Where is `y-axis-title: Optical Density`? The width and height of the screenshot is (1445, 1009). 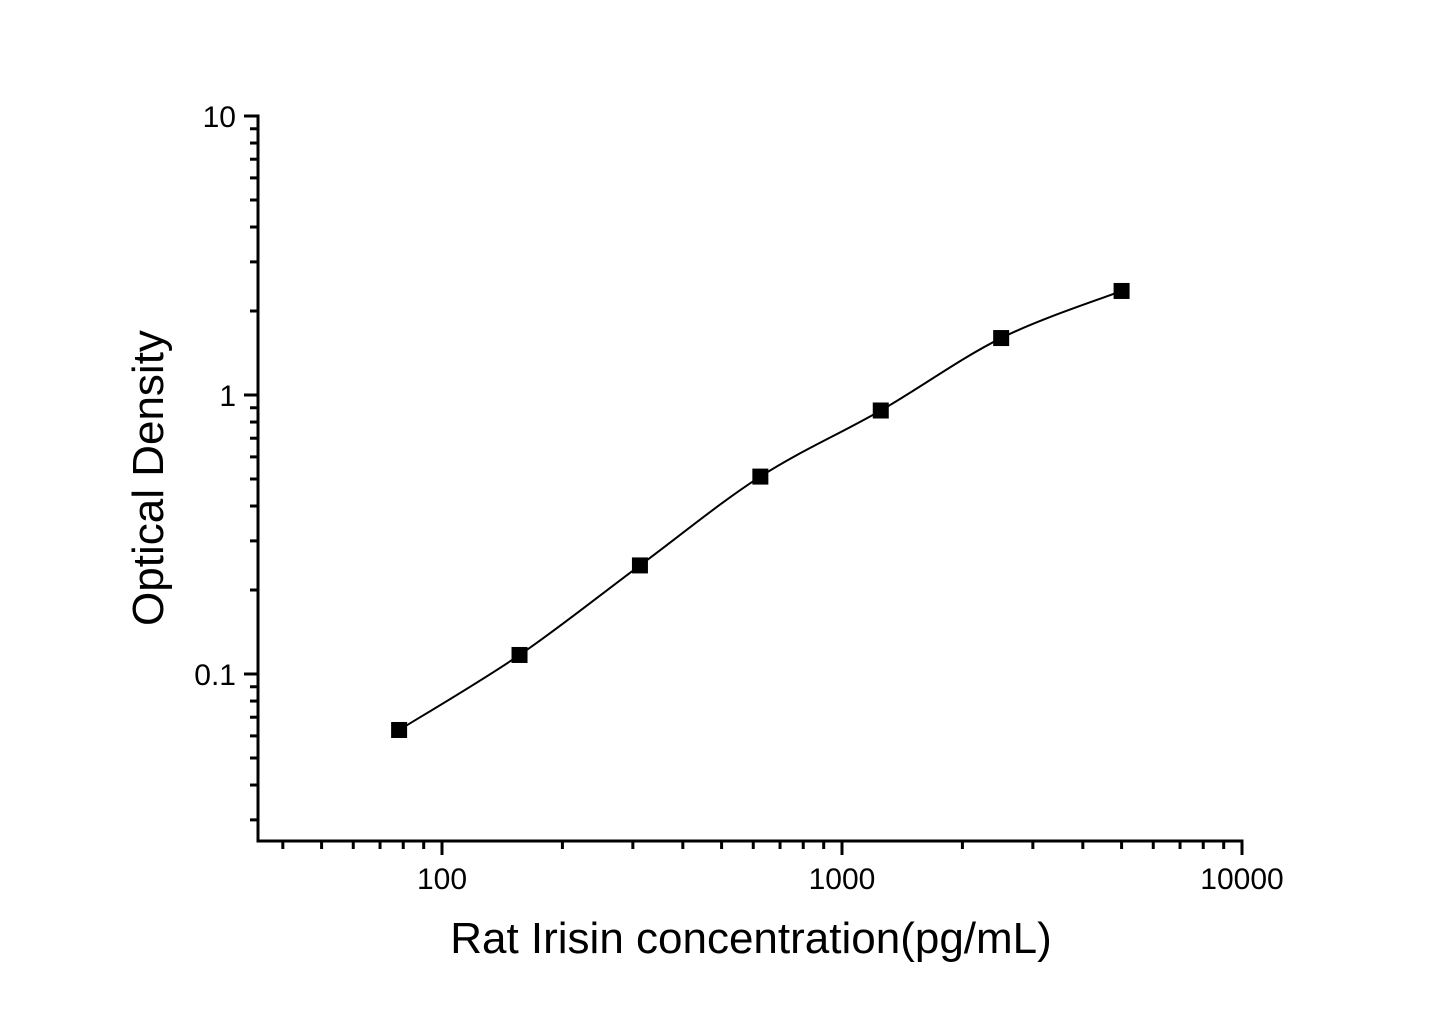
y-axis-title: Optical Density is located at coordinates (148, 478).